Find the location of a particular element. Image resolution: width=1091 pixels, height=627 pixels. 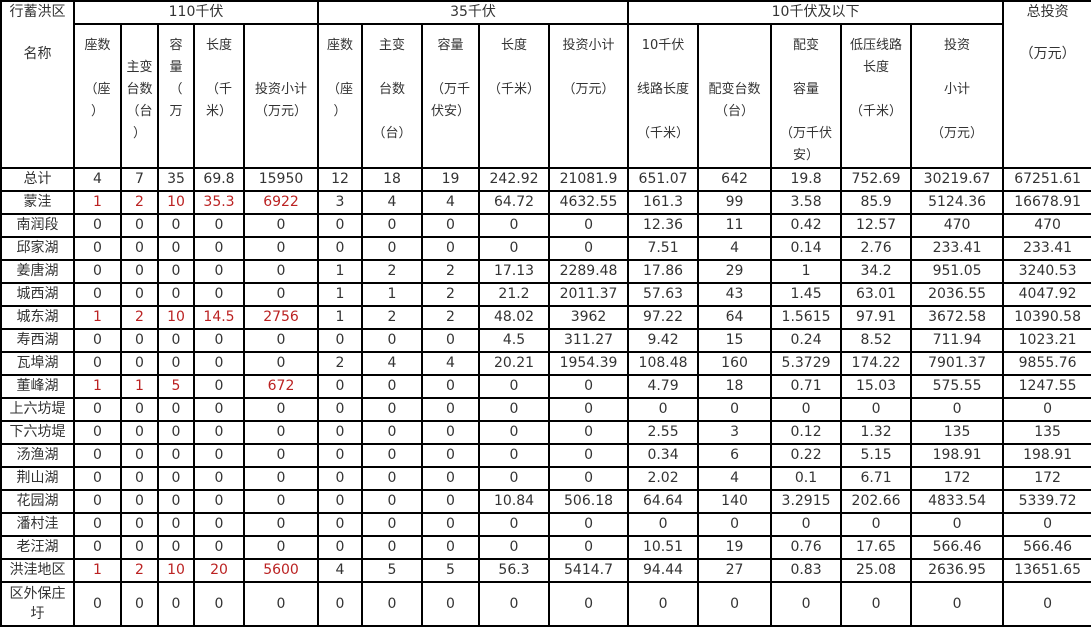

value-cell: 34.2 is located at coordinates (876, 271).